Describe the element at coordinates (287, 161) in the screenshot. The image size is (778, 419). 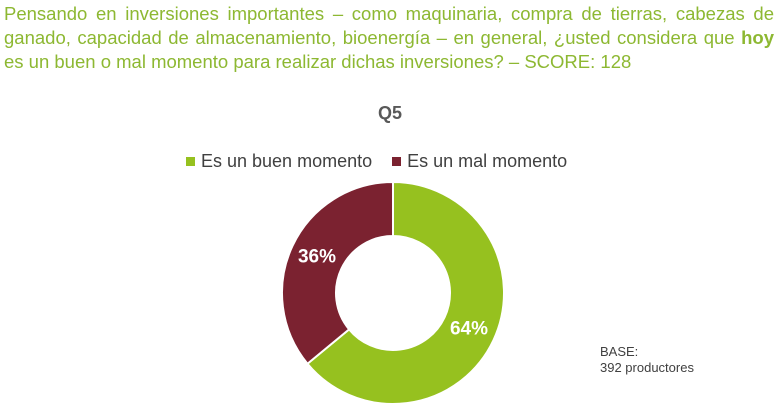
I see `legend-label-buen-momento: Es un buen momento` at that location.